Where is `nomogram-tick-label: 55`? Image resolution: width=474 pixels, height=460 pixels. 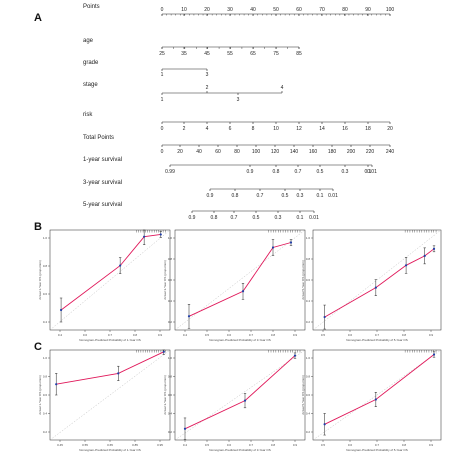 nomogram-tick-label: 55 is located at coordinates (230, 54).